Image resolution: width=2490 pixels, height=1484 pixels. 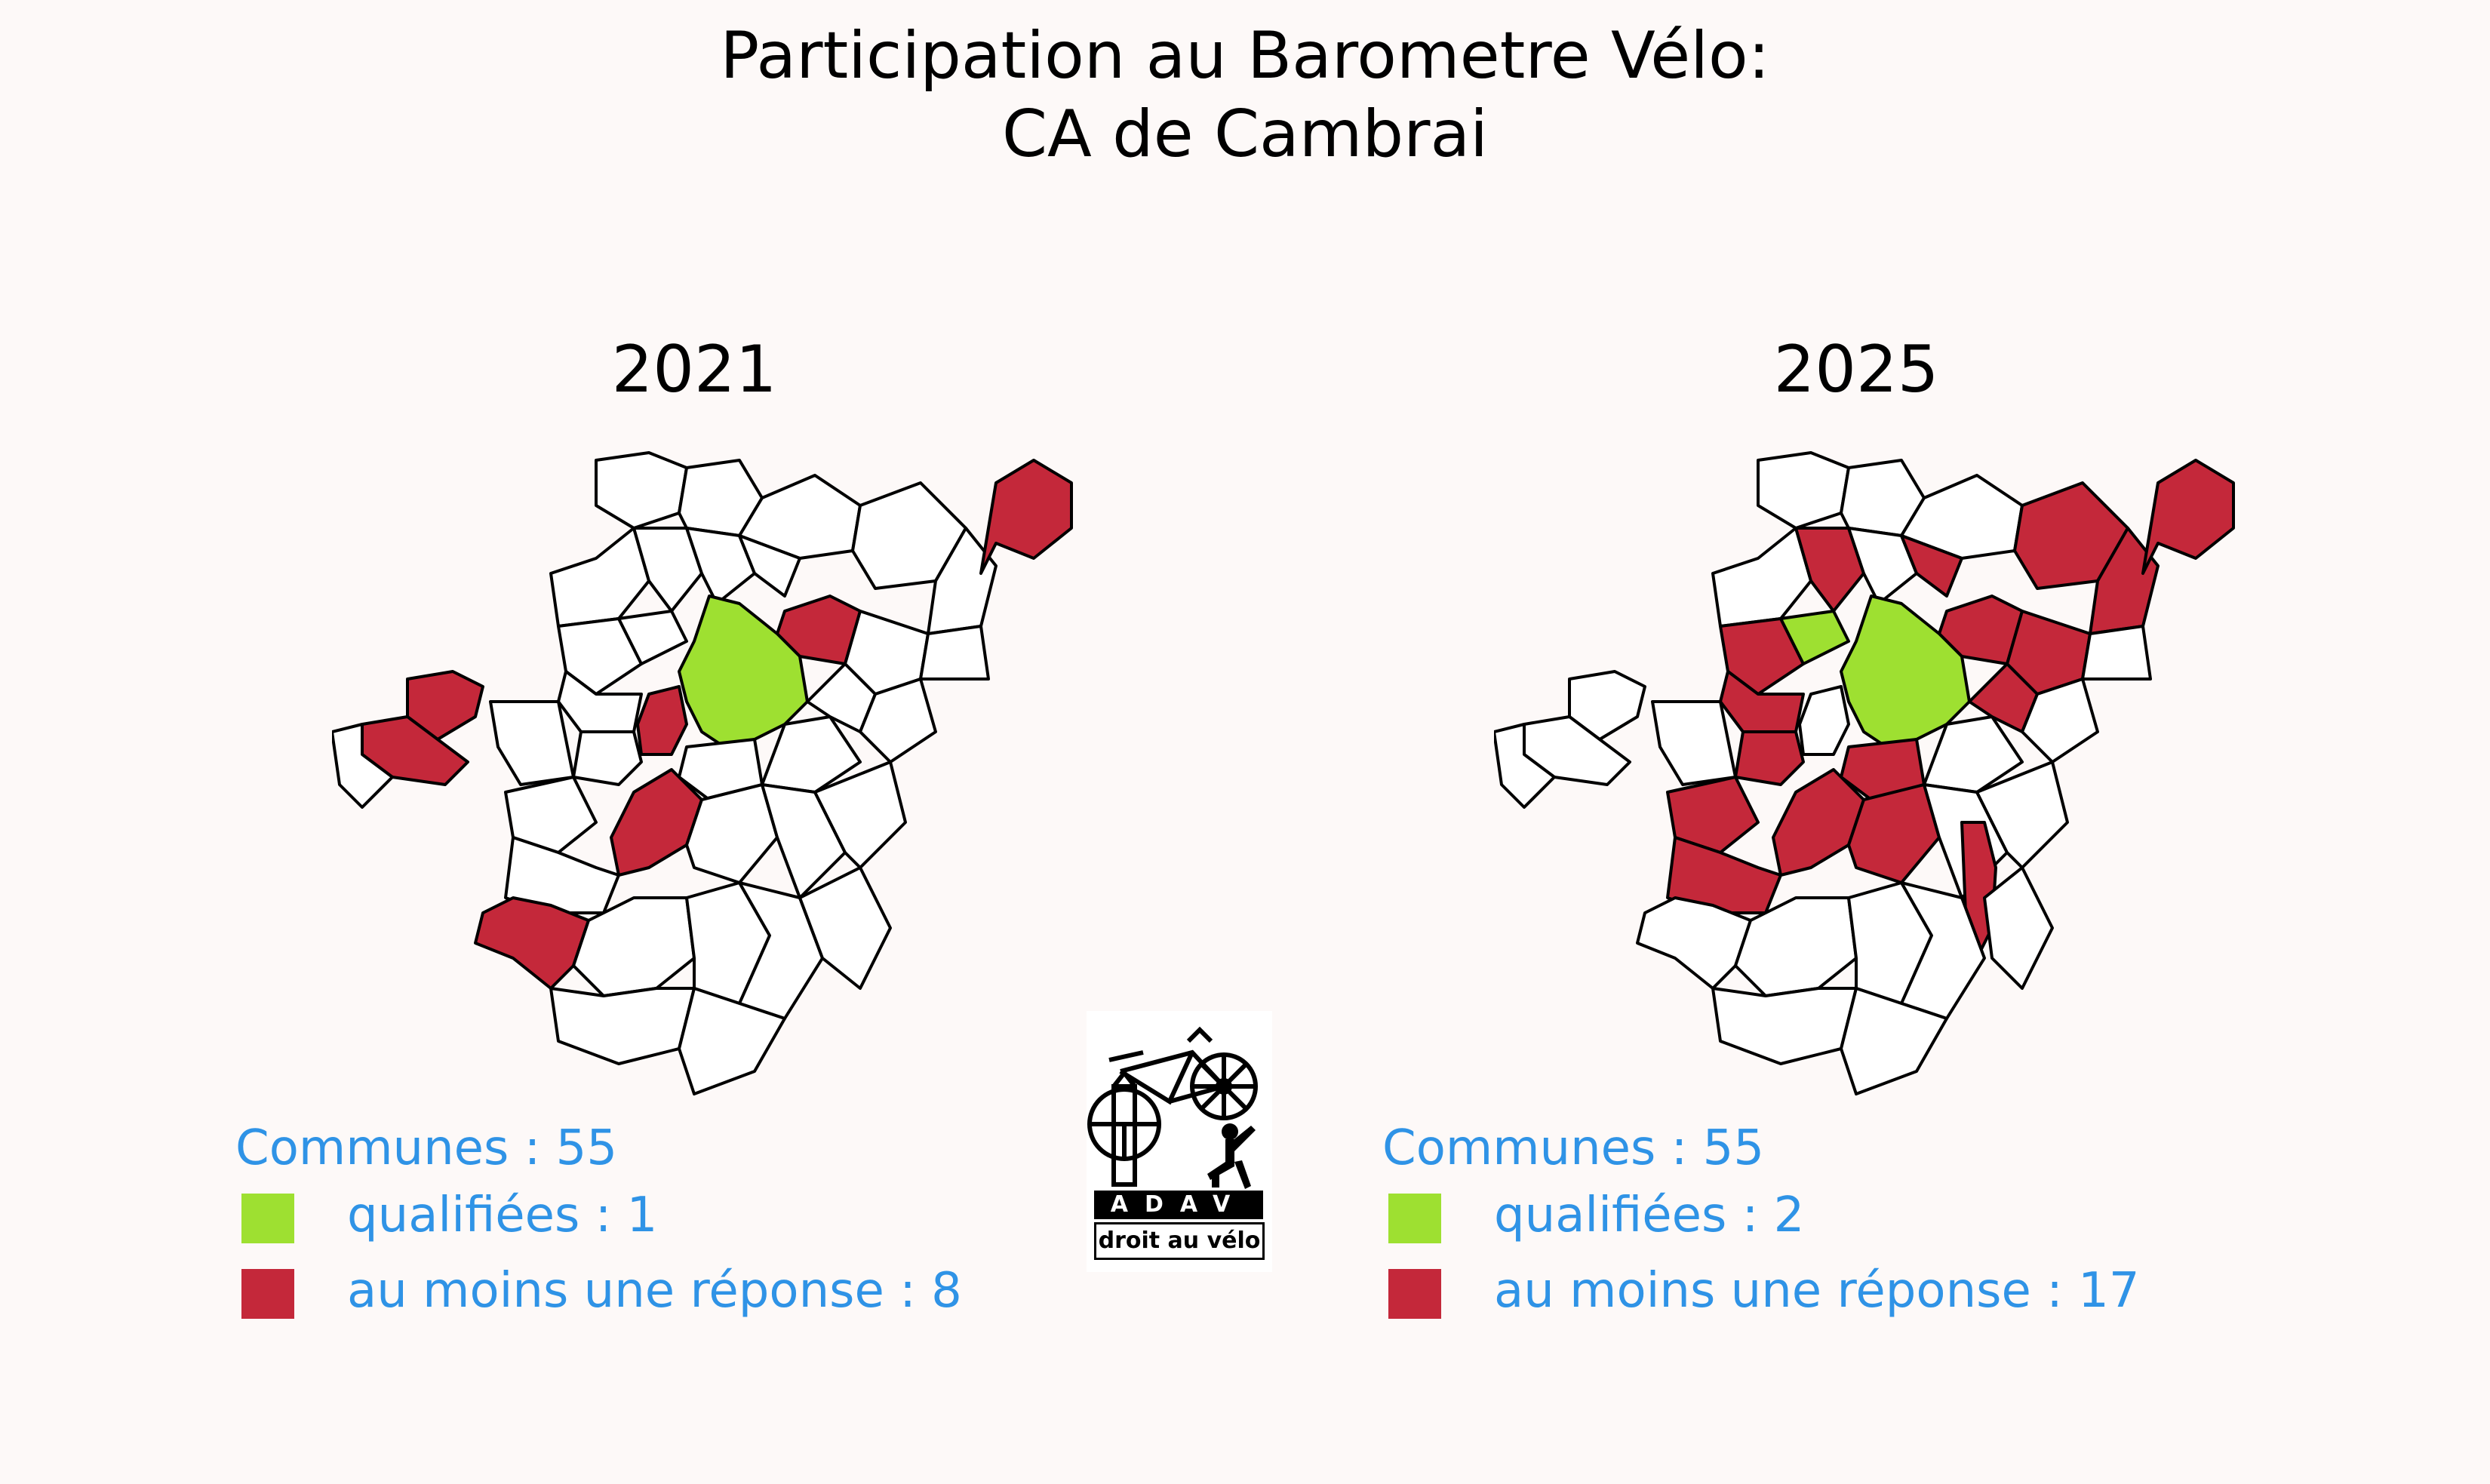 I want to click on legend-row-answered: au moins une réponse : 8, so click(x=598, y=1293).